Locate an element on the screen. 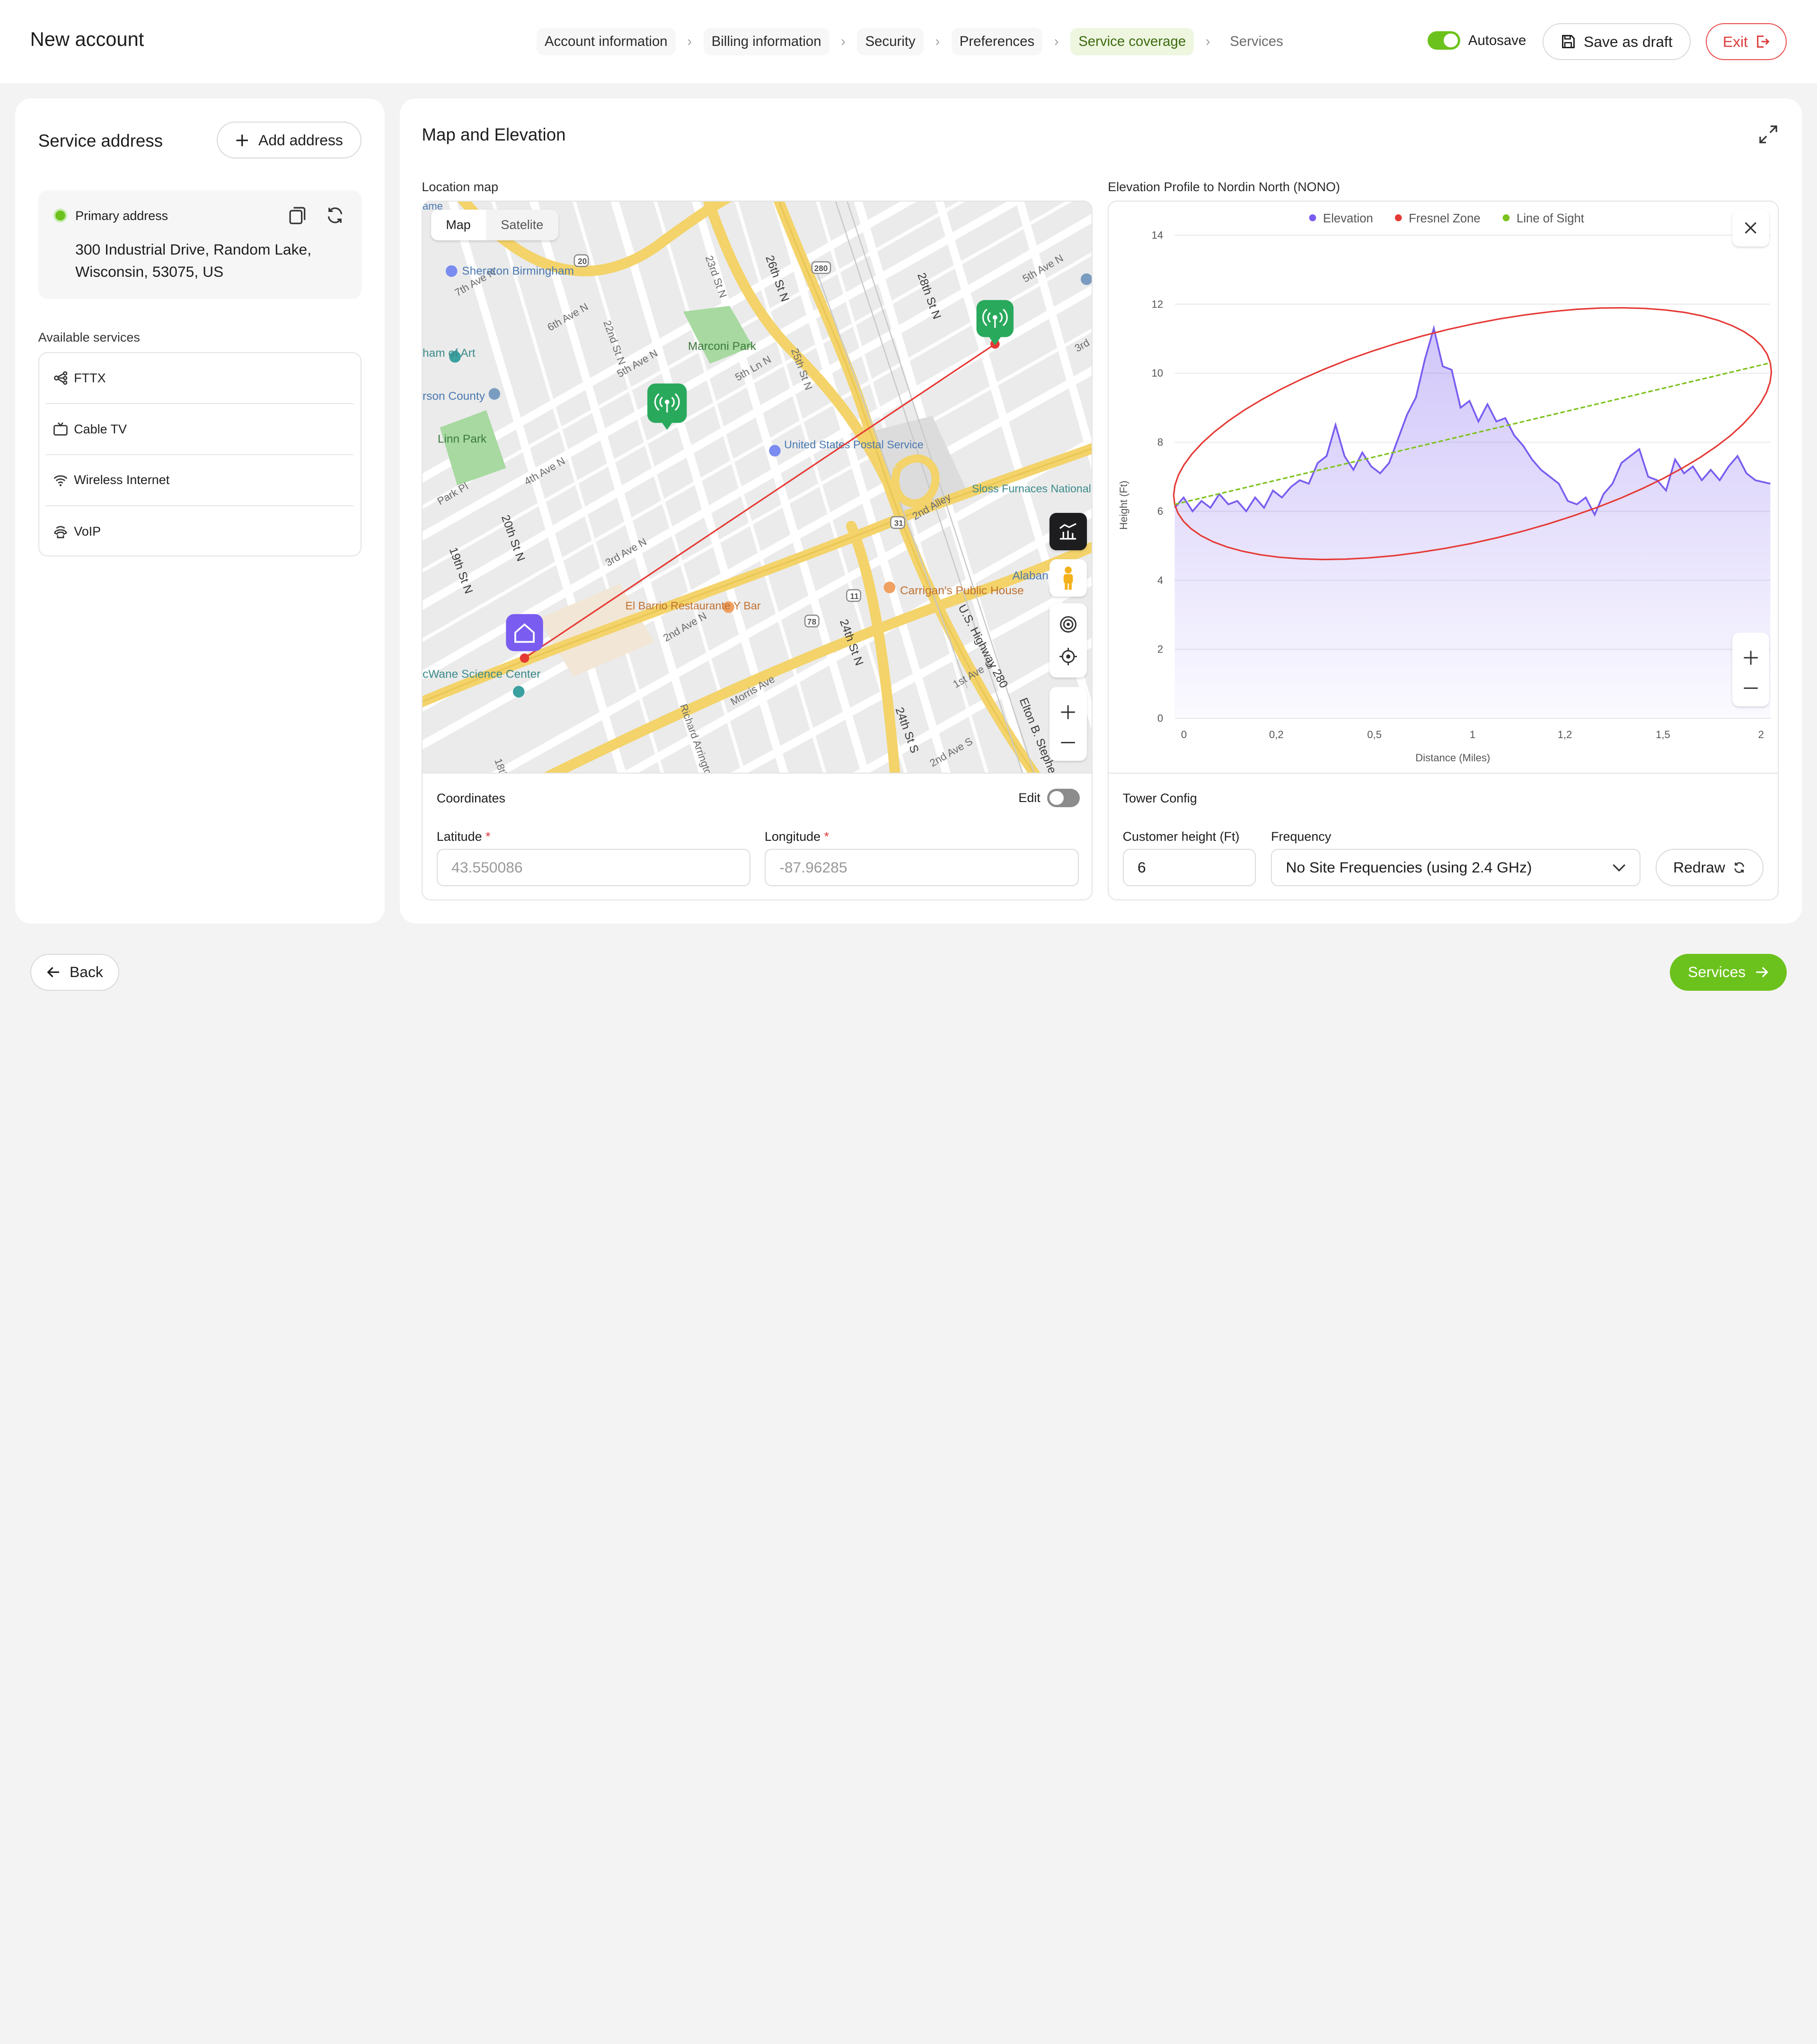 This screenshot has height=2044, width=1817. place-label: El Barrio Restaurante Y Bar is located at coordinates (693, 605).